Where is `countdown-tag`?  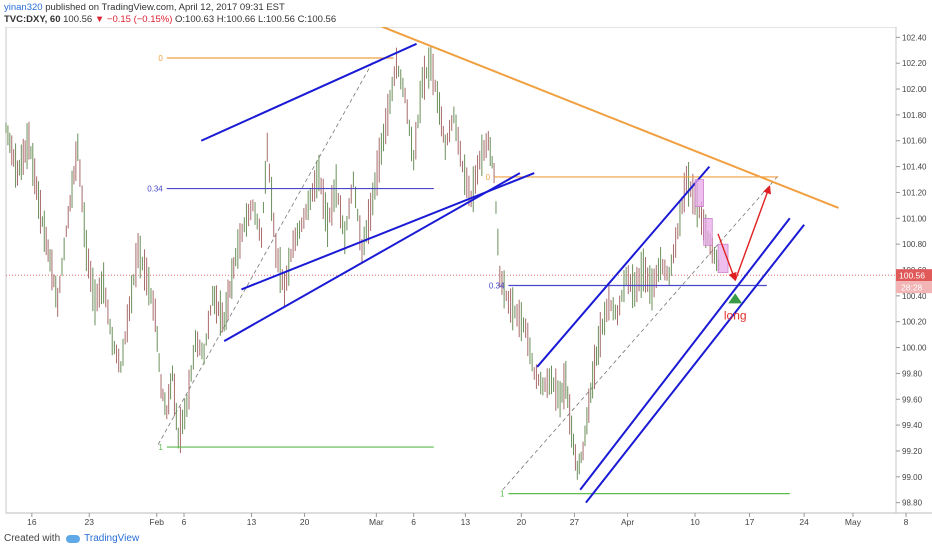 countdown-tag is located at coordinates (914, 287).